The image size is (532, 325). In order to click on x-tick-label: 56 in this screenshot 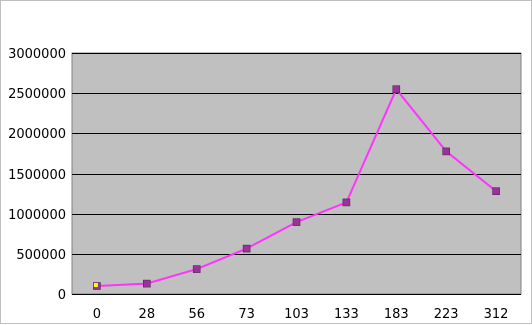, I will do `click(196, 314)`.